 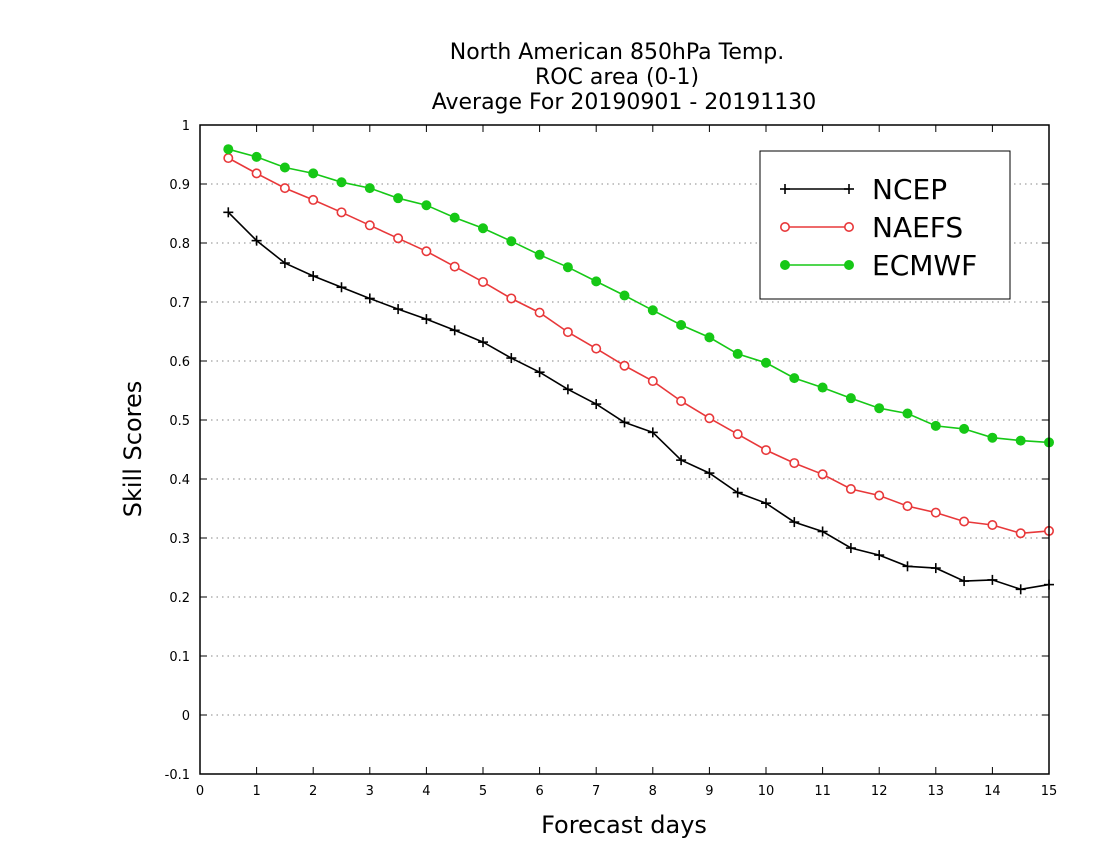 I want to click on legend: NCEP NAEFS ECMWF, so click(x=885, y=225).